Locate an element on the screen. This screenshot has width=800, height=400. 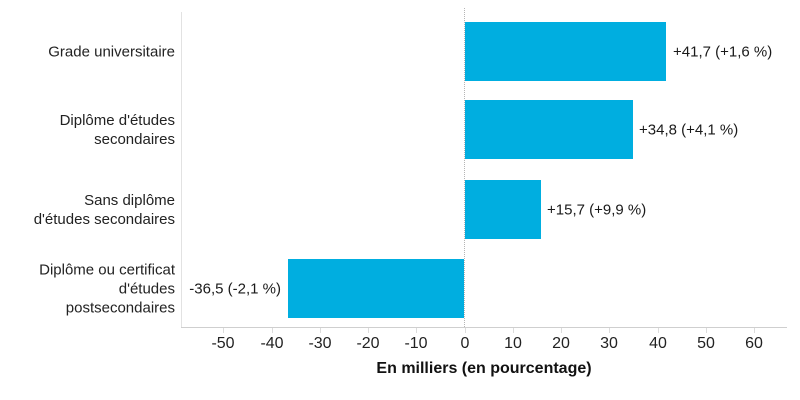
x-axis-tick-label: -40 is located at coordinates (272, 343).